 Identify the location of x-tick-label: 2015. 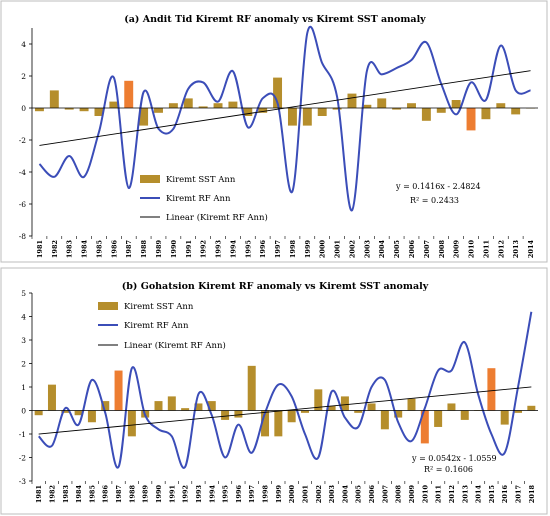
(492, 494).